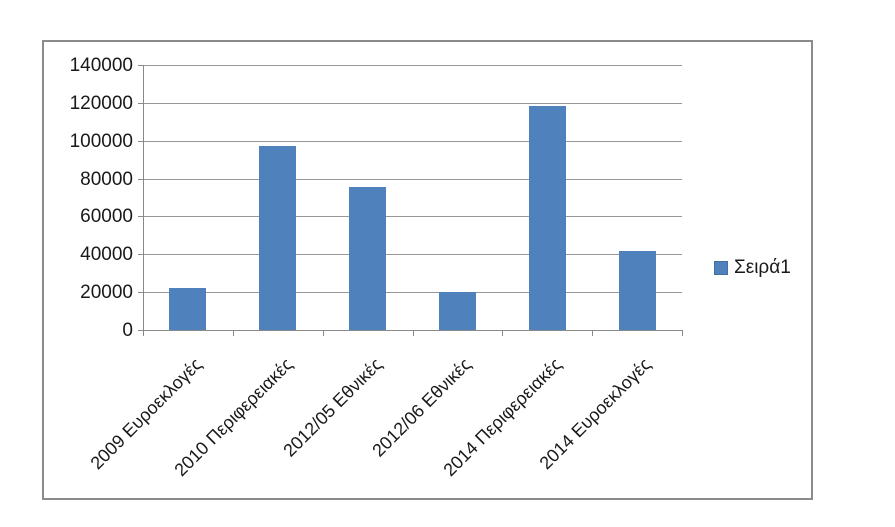 The height and width of the screenshot is (527, 895). I want to click on y-axis-tick-label: 20000, so click(106, 292).